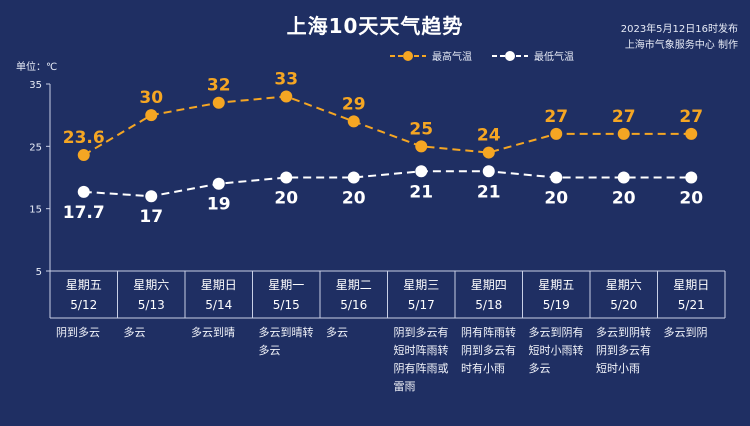  What do you see at coordinates (219, 86) in the screenshot?
I see `high-temp-label: 32` at bounding box center [219, 86].